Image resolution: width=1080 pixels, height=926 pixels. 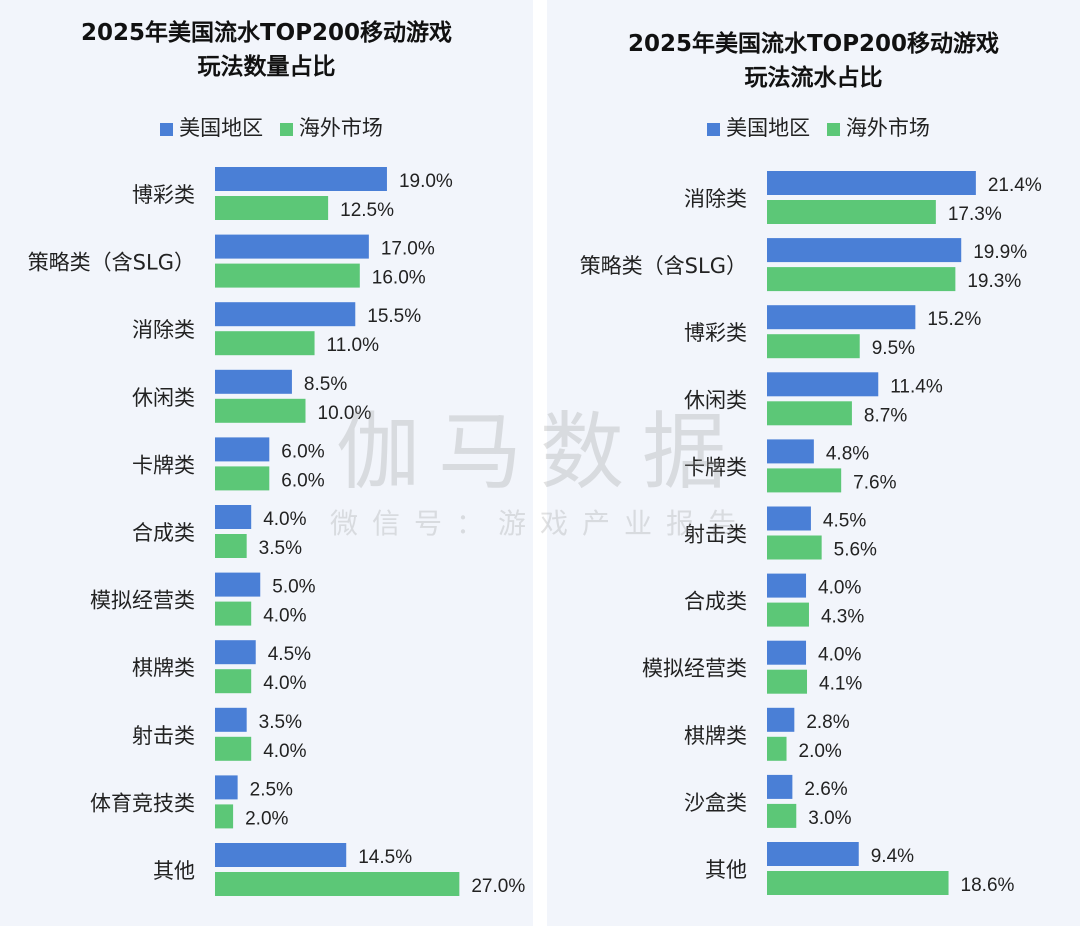 I want to click on data-label: 16.0%, so click(x=399, y=278).